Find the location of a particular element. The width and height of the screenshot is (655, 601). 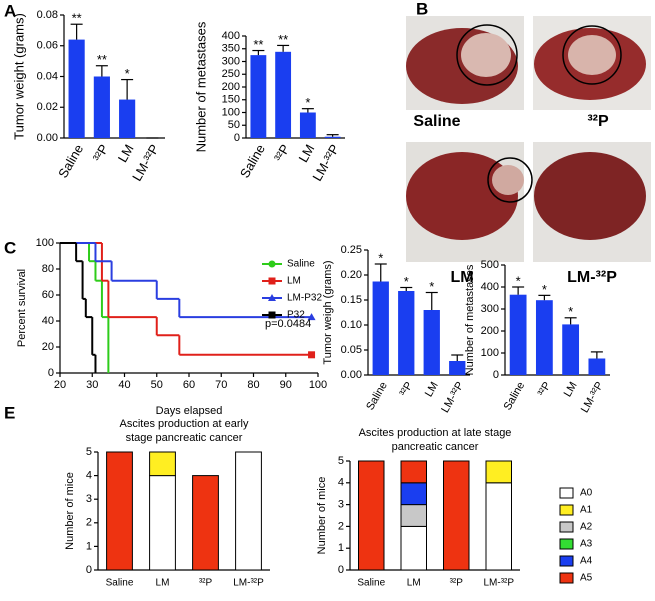

x-tick-label: 30 is located at coordinates (92, 385).